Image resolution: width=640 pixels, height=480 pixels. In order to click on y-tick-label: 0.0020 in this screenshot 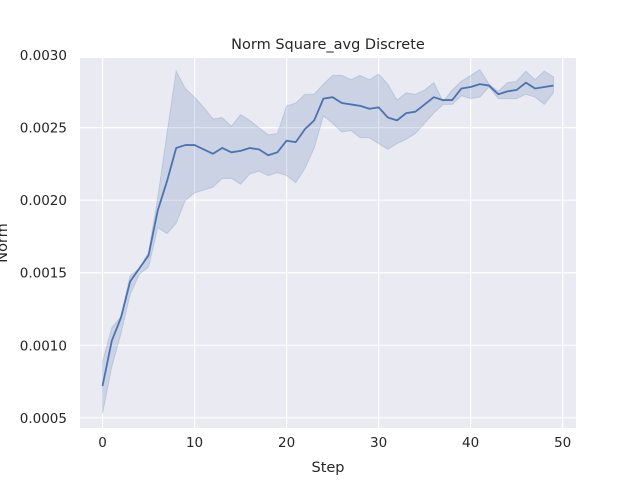, I will do `click(43, 201)`.